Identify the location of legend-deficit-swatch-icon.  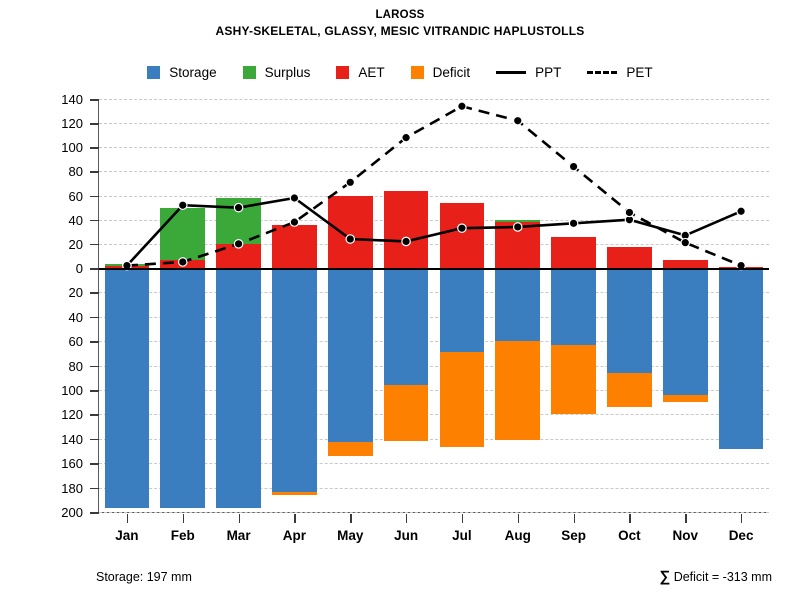
(417, 72).